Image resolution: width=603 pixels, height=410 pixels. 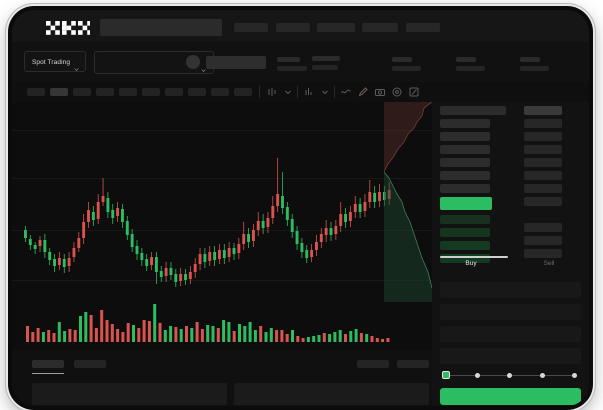 What do you see at coordinates (446, 375) in the screenshot?
I see `slider-handle` at bounding box center [446, 375].